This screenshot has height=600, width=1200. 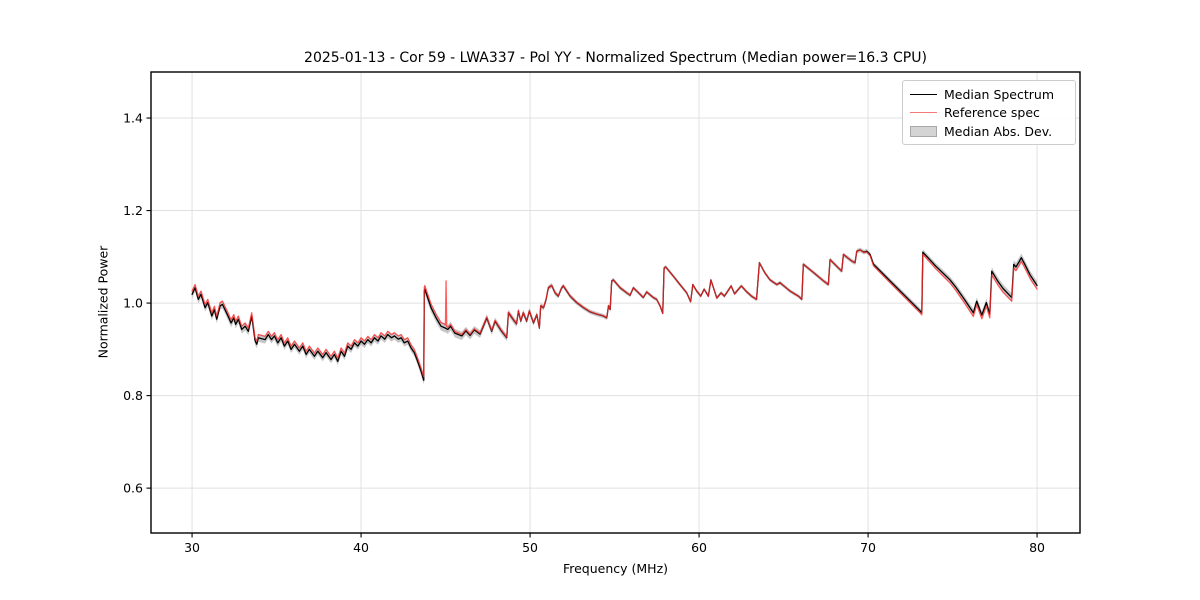 What do you see at coordinates (133, 303) in the screenshot?
I see `svg-text: 1.0` at bounding box center [133, 303].